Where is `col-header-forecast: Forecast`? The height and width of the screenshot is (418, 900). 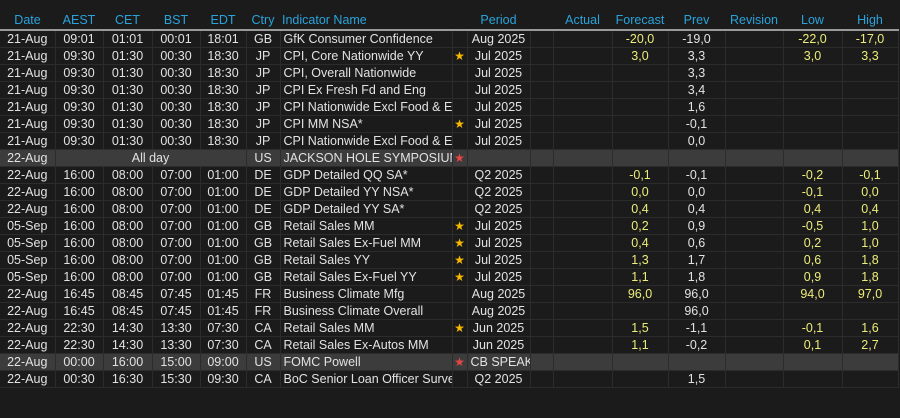 col-header-forecast: Forecast is located at coordinates (640, 20).